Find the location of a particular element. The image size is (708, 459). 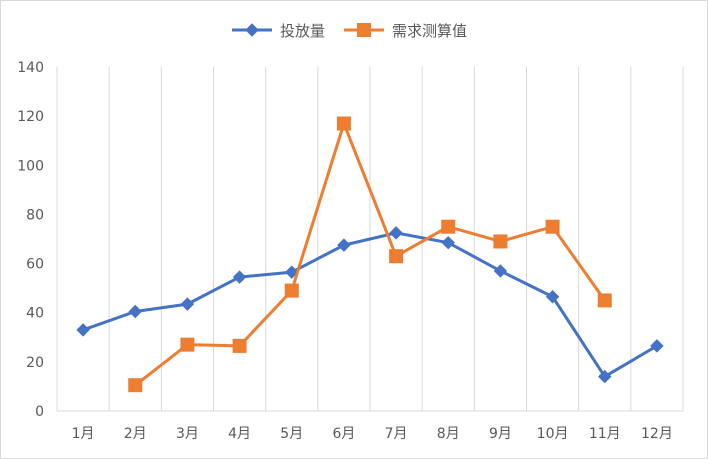

x-tick-label: 5月 is located at coordinates (291, 434).